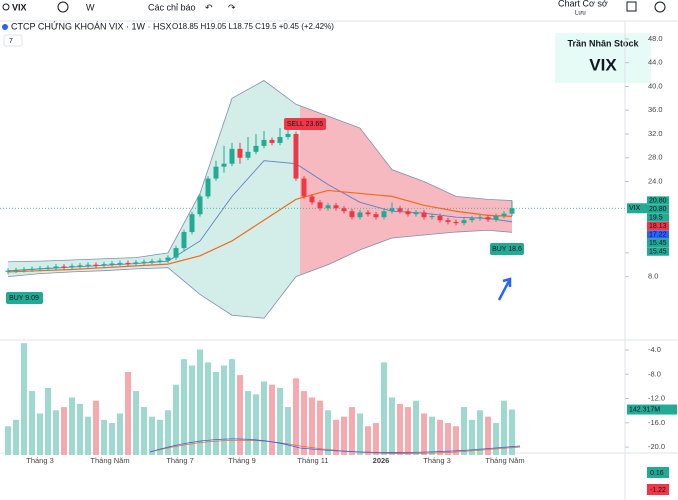 This screenshot has height=500, width=678. I want to click on undo: ↶, so click(209, 7).